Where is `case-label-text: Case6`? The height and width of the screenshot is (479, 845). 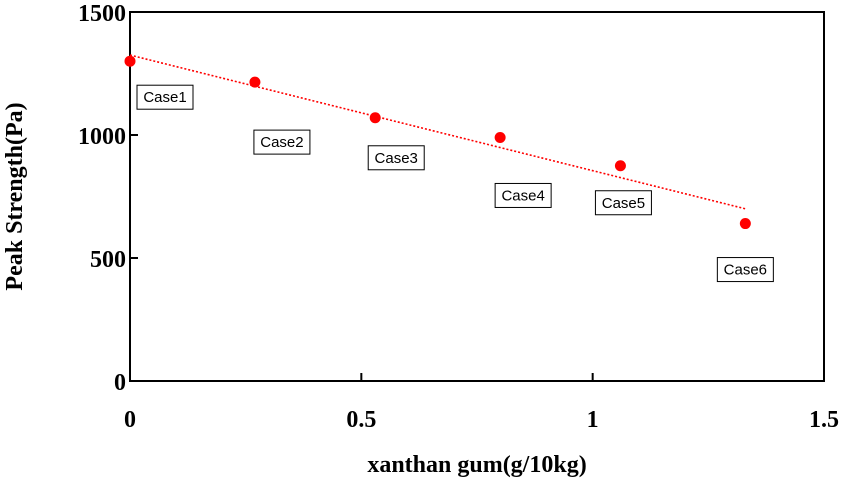
case-label-text: Case6 is located at coordinates (745, 270).